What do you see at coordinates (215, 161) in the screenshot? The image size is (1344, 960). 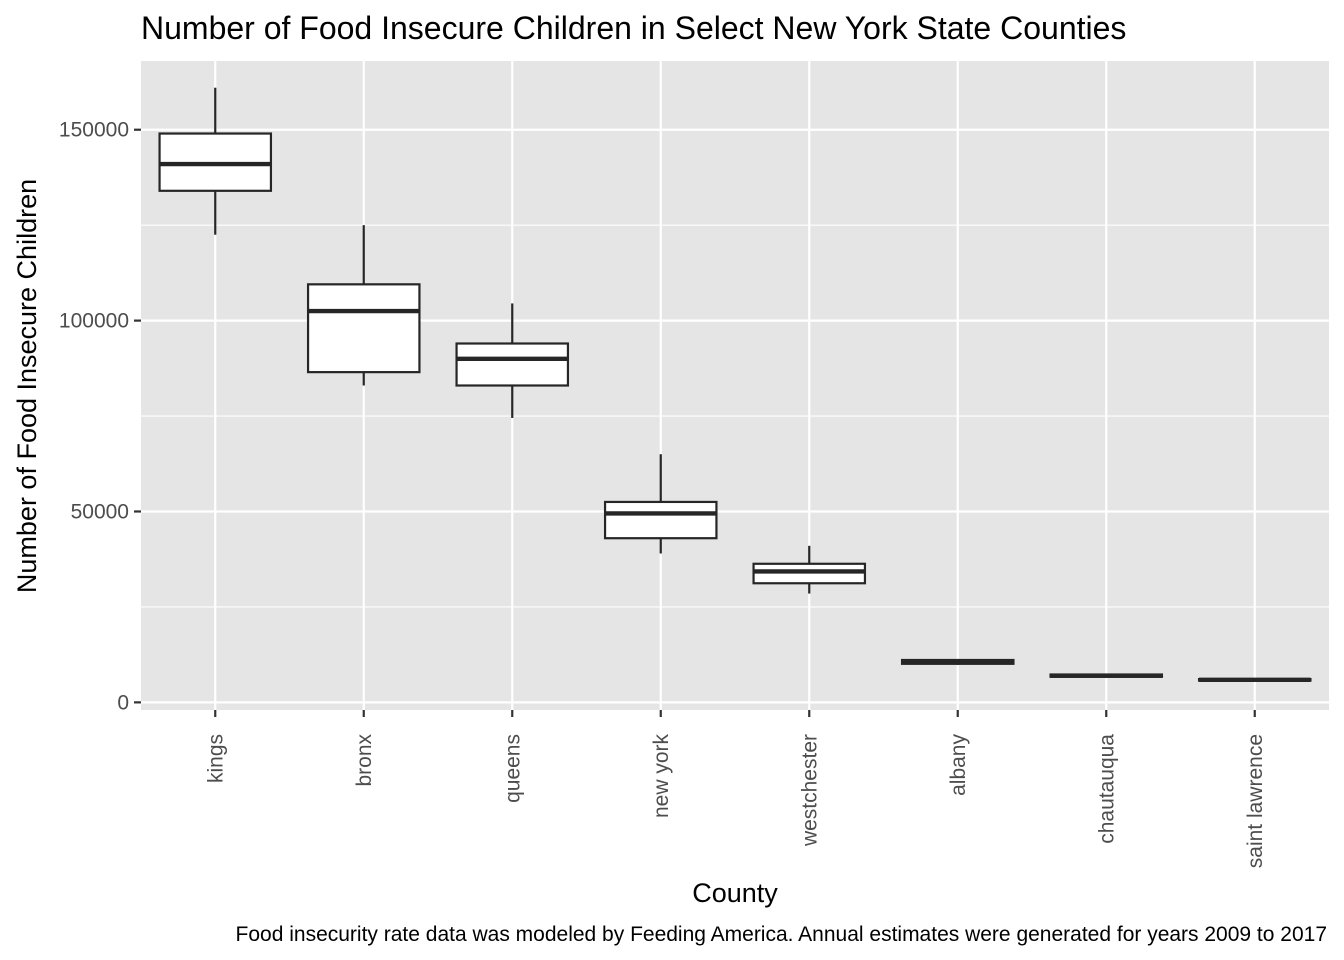 I see `box-kings` at bounding box center [215, 161].